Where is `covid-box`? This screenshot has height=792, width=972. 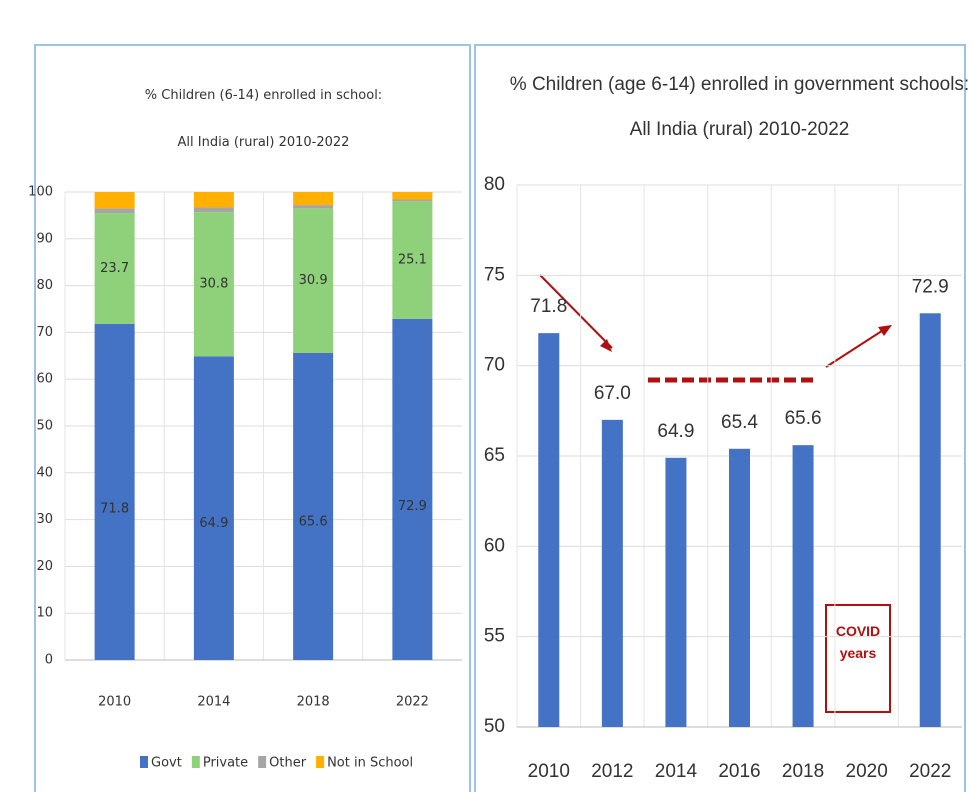
covid-box is located at coordinates (858, 658).